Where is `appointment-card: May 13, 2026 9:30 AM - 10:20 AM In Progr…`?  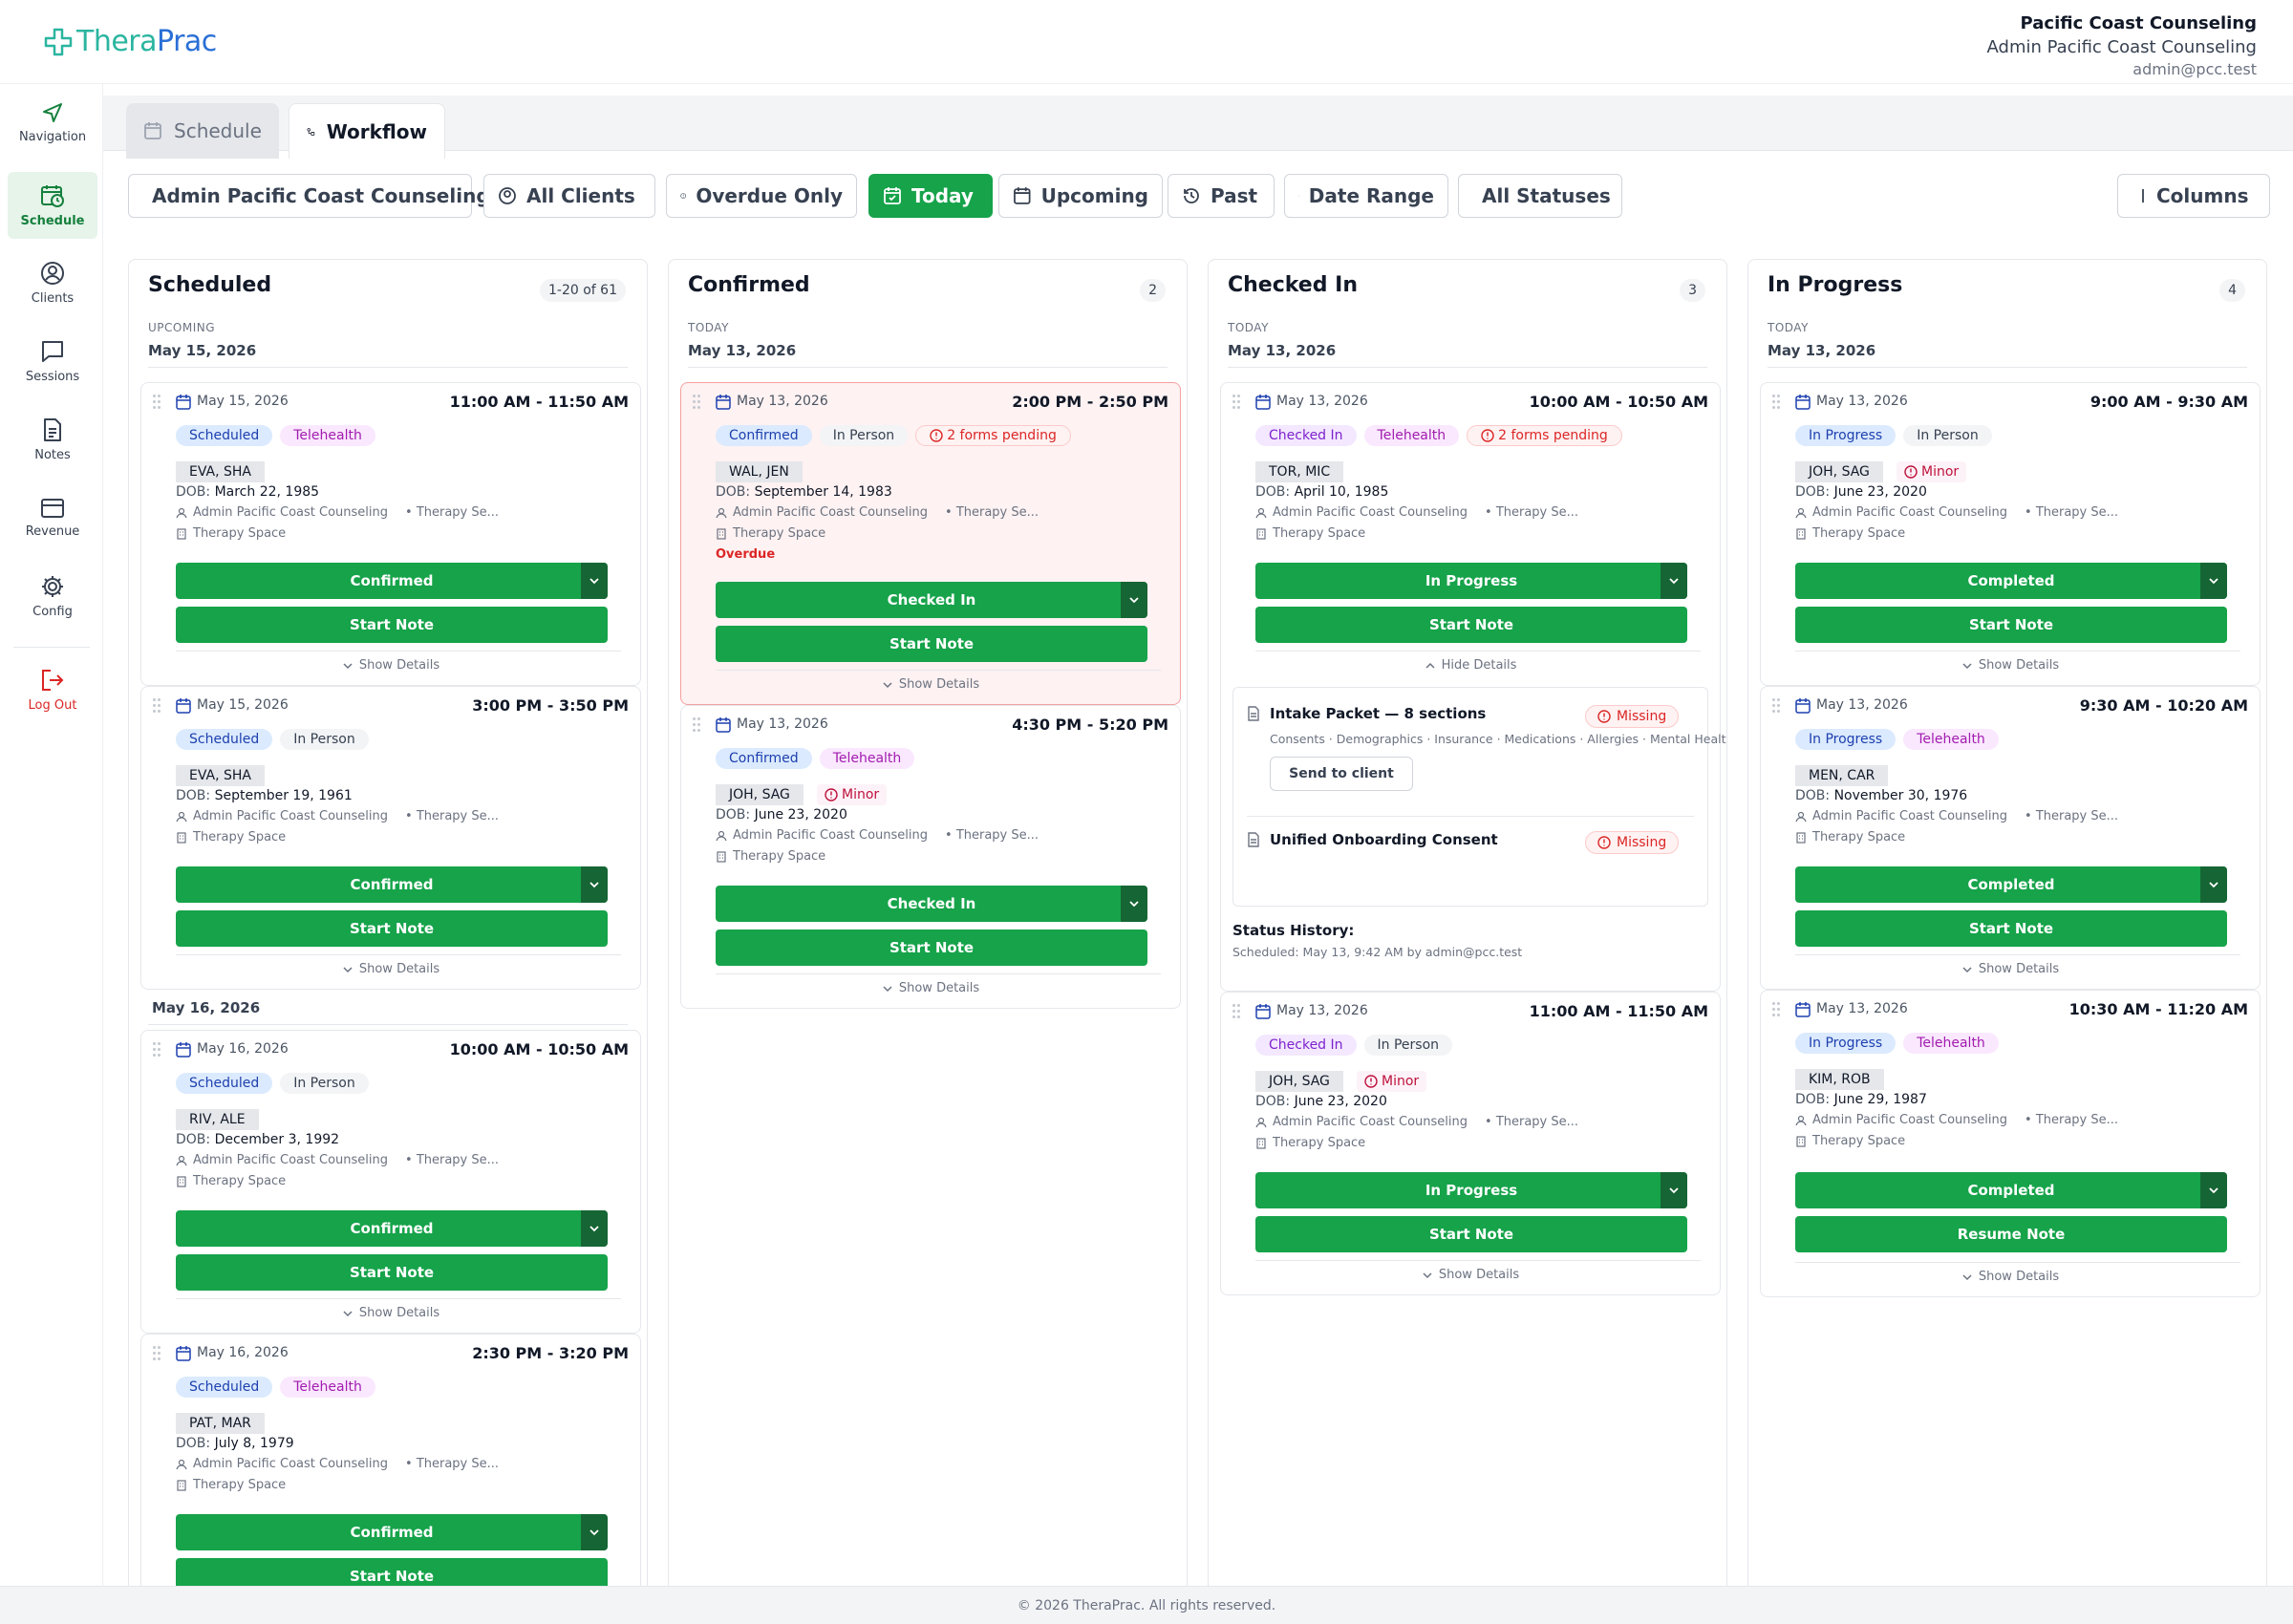
appointment-card: May 13, 2026 9:30 AM - 10:20 AM In Progr… is located at coordinates (2010, 838).